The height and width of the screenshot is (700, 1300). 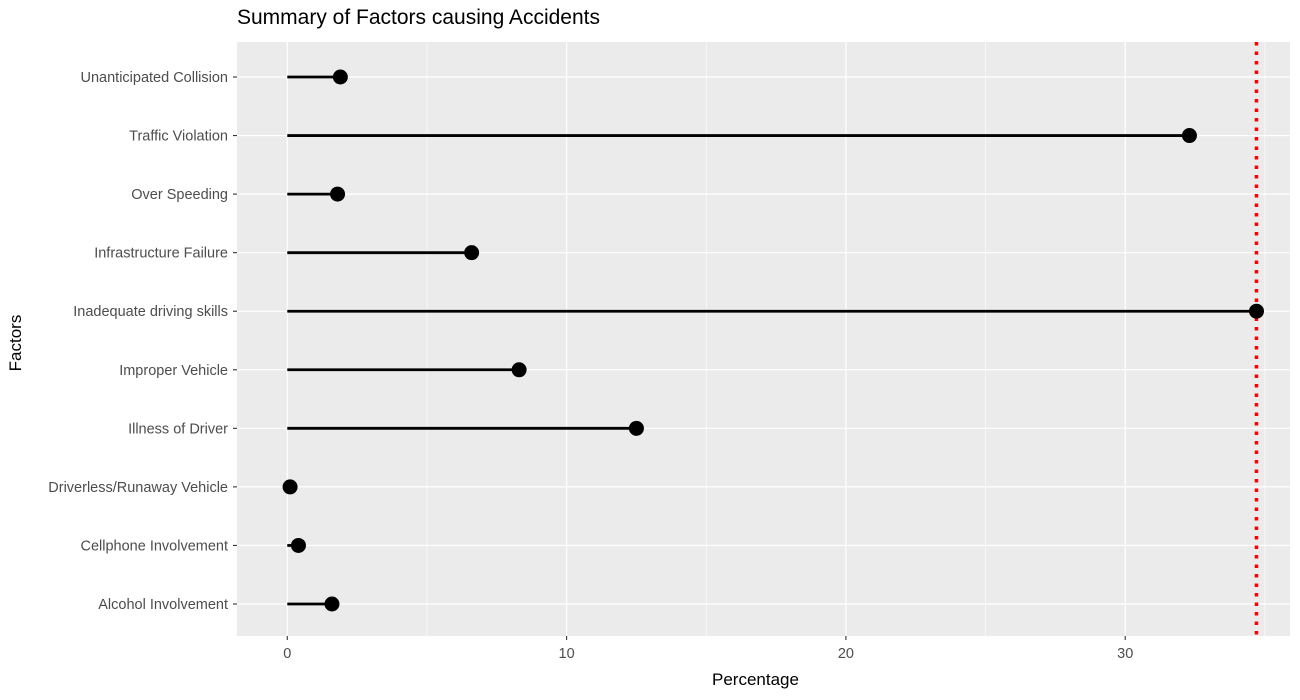 What do you see at coordinates (155, 78) in the screenshot?
I see `y-tick-label: Unanticipated Collision` at bounding box center [155, 78].